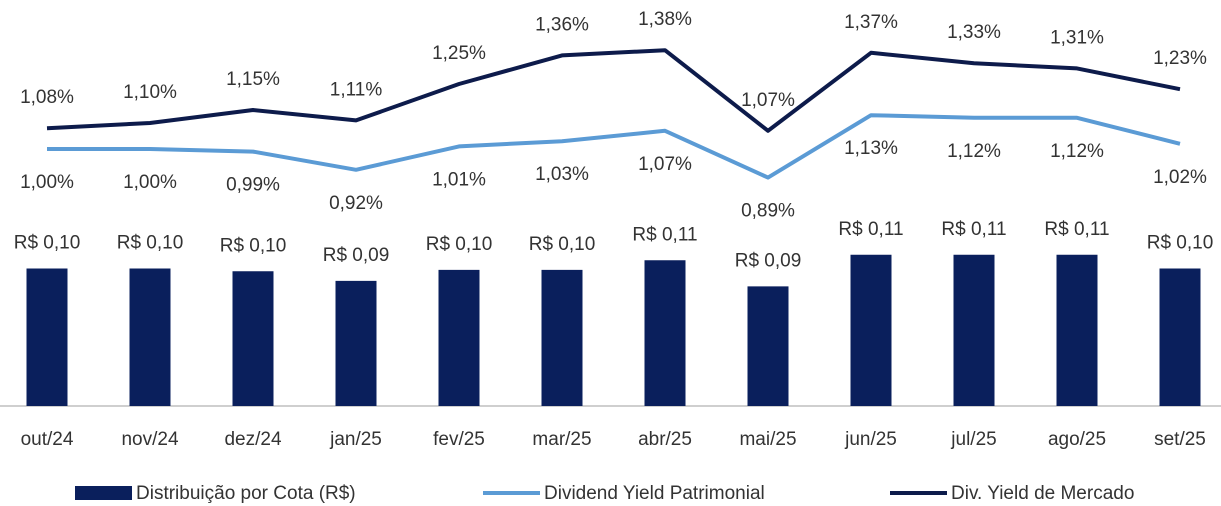  Describe the element at coordinates (252, 439) in the screenshot. I see `x-tick-label: dez/24` at that location.